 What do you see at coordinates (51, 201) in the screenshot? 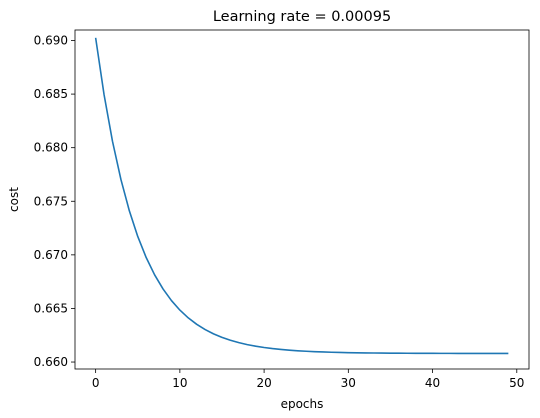
I see `y-tick-label: 0.675` at bounding box center [51, 201].